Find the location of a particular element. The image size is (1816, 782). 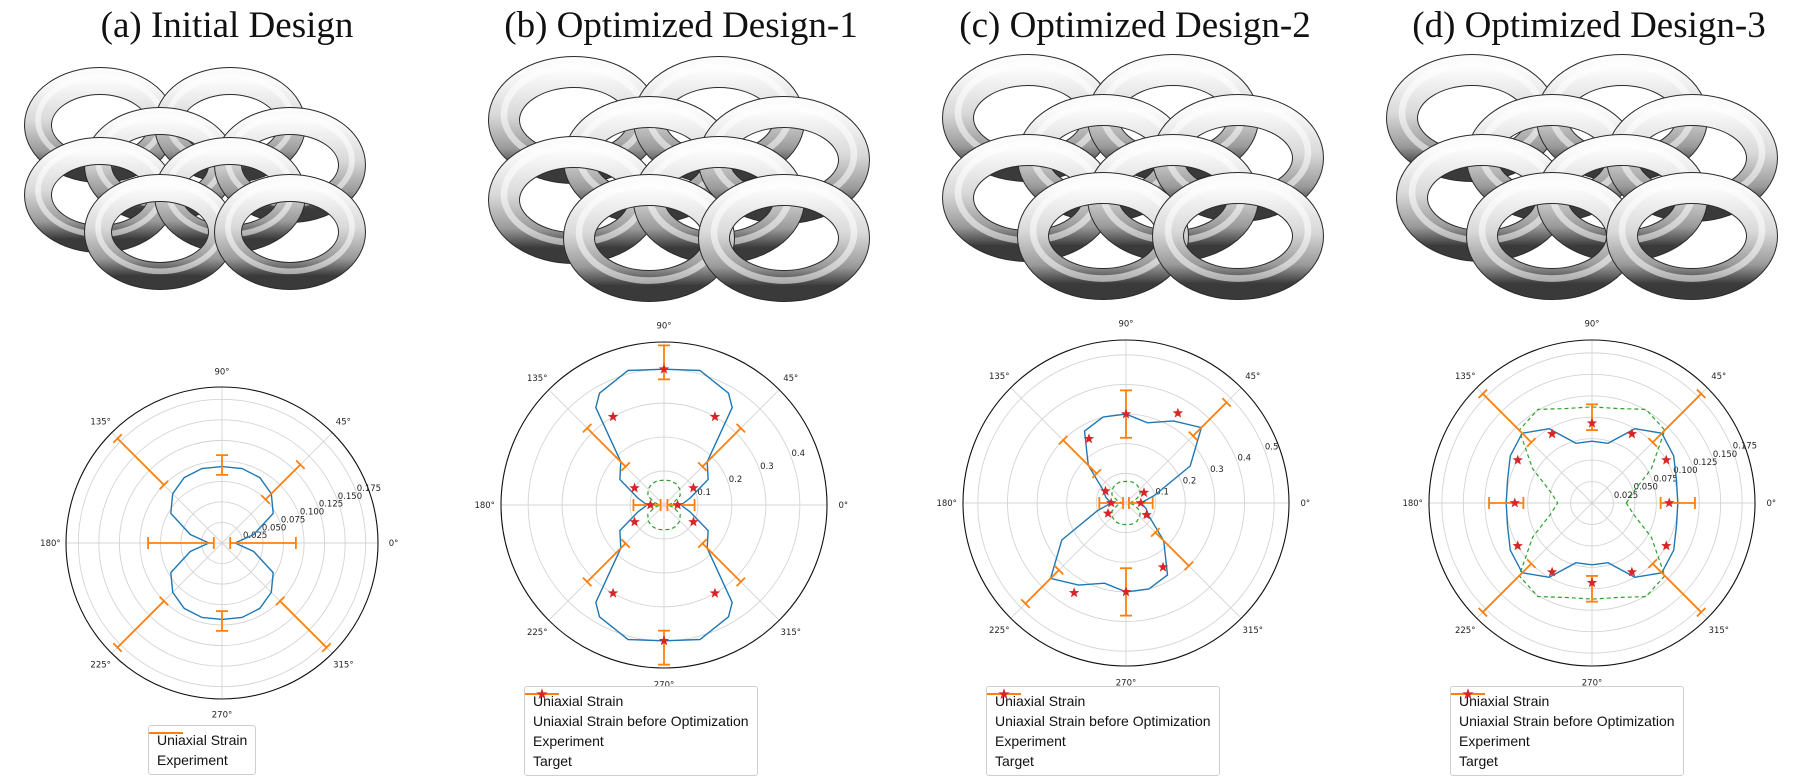

r-tick-label: 0.100 is located at coordinates (1685, 471).